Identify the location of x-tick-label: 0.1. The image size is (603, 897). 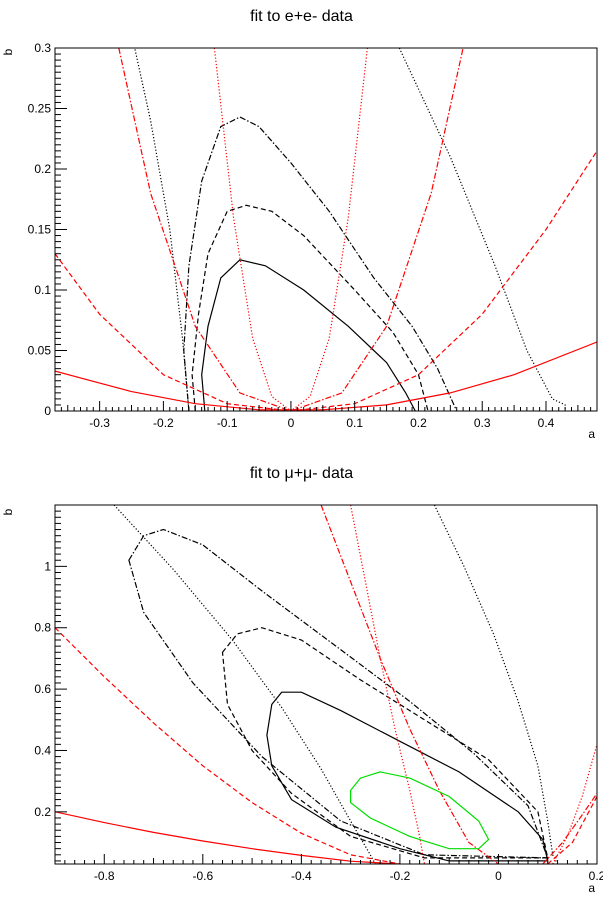
(354, 423).